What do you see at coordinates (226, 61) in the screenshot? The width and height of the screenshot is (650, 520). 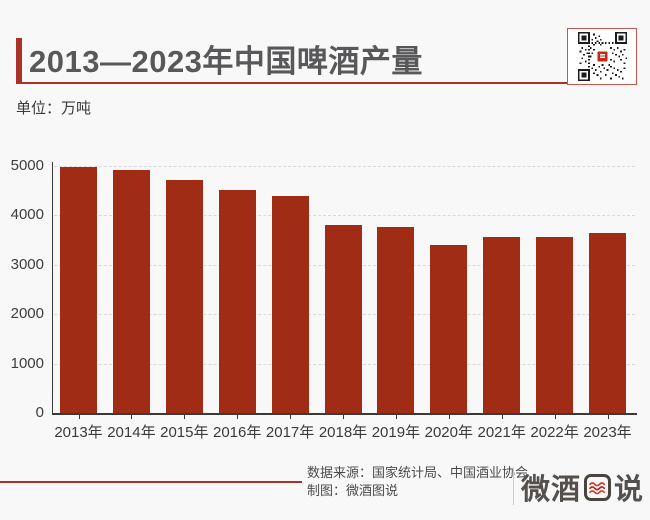 I see `page-title: 2013—2023年中国啤酒产量` at bounding box center [226, 61].